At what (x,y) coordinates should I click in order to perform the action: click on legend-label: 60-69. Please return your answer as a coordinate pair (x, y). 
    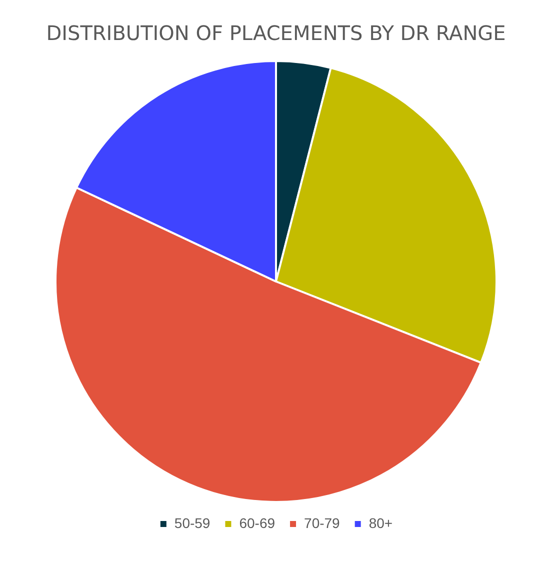
    Looking at the image, I should click on (257, 522).